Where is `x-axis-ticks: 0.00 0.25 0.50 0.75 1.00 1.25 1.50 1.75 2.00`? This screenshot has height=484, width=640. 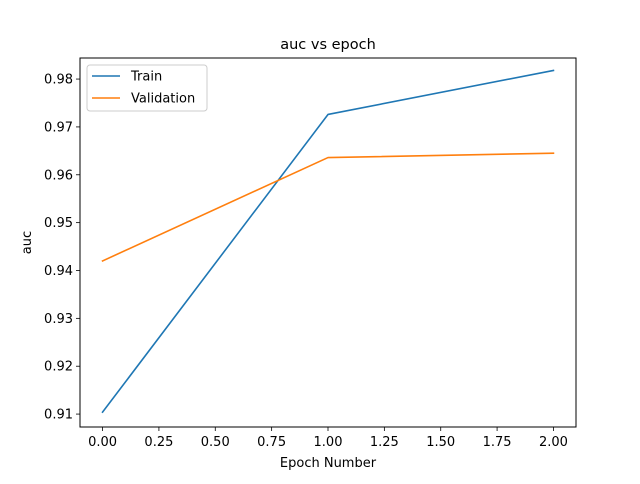
x-axis-ticks: 0.00 0.25 0.50 0.75 1.00 1.25 1.50 1.75 2.00 is located at coordinates (328, 438).